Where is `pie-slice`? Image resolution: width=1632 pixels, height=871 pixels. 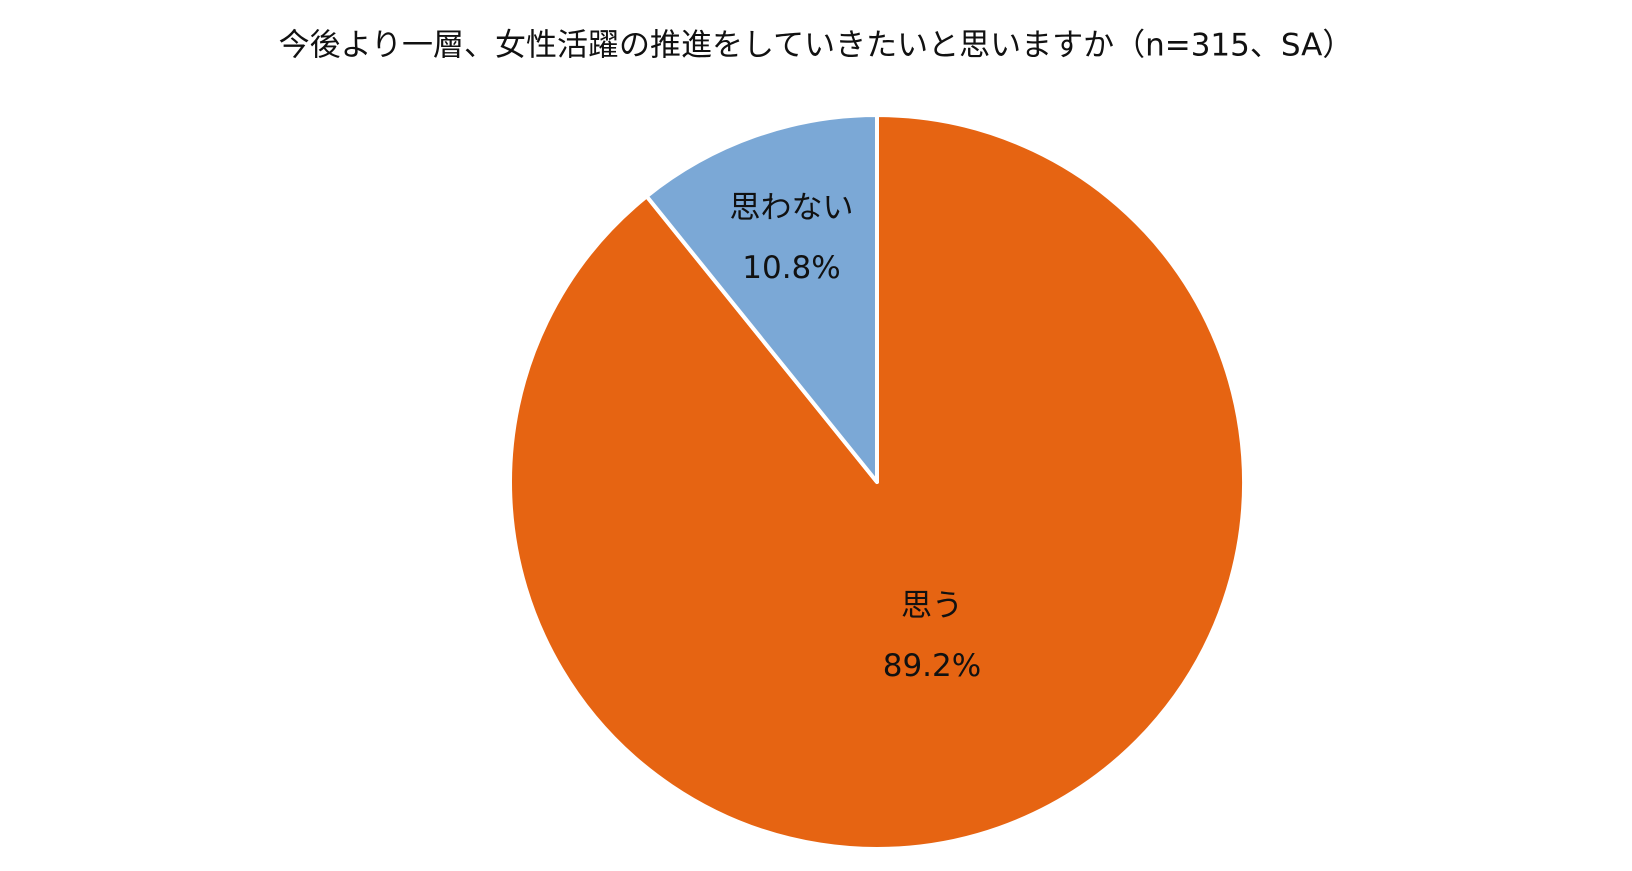
pie-slice is located at coordinates (761, 298).